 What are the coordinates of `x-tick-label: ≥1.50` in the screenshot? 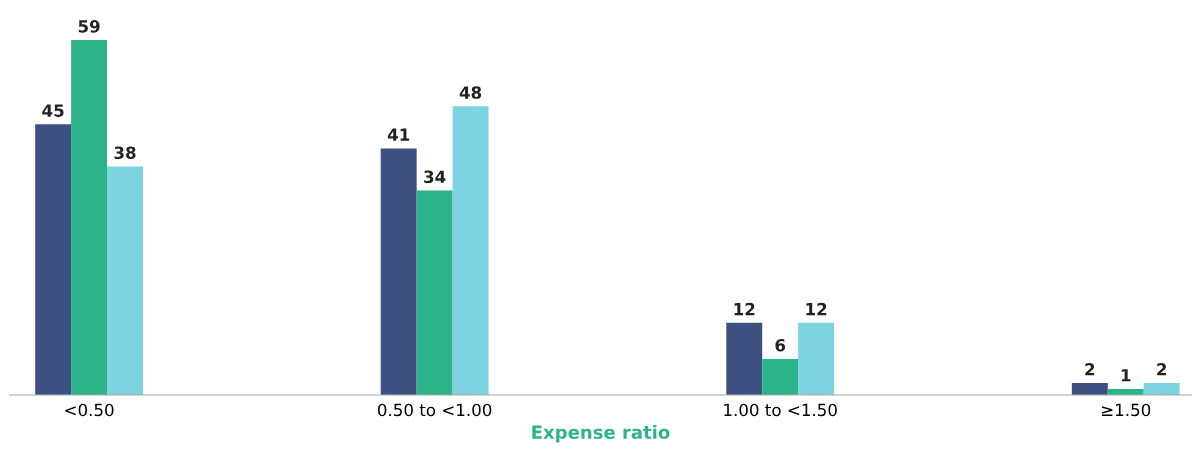 It's located at (1126, 410).